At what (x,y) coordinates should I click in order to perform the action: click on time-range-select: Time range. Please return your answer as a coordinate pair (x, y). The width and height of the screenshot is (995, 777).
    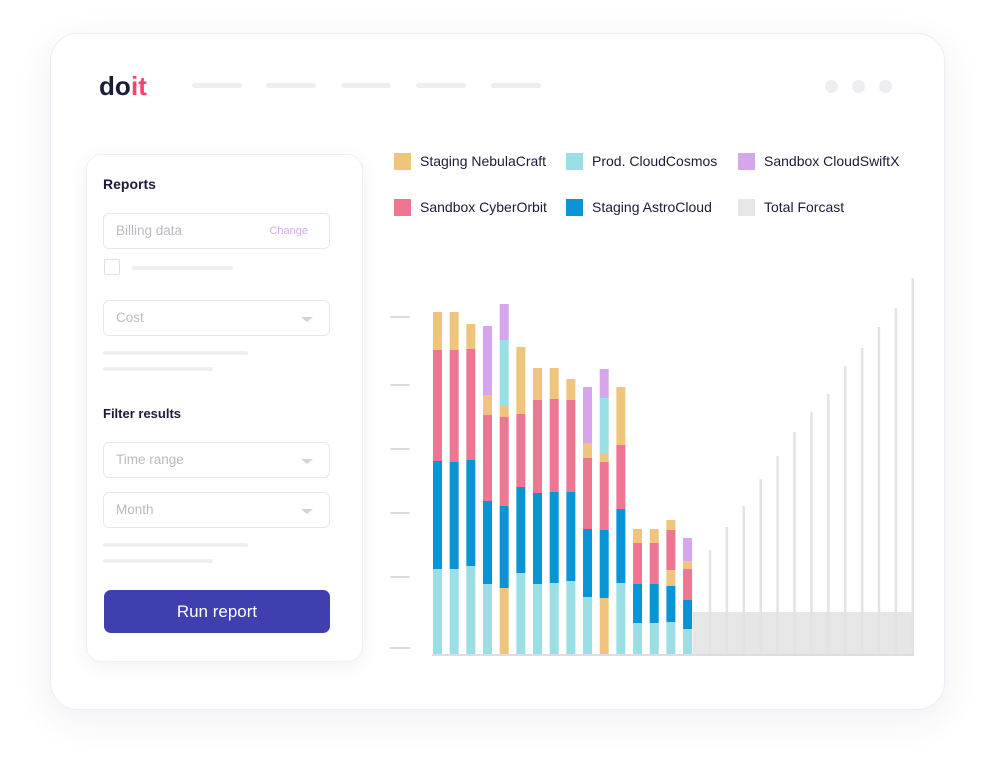
    Looking at the image, I should click on (216, 460).